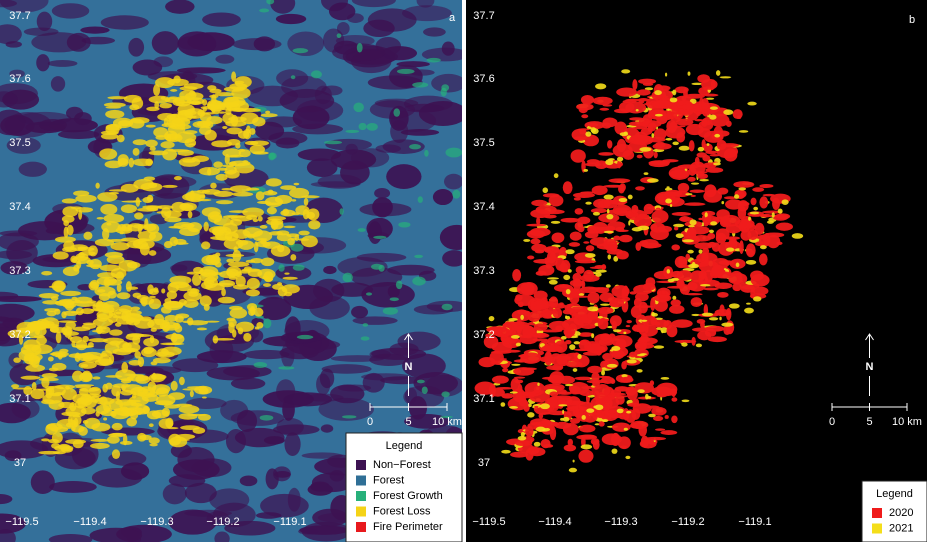 Image resolution: width=927 pixels, height=542 pixels. I want to click on scale-label: 0, so click(370, 422).